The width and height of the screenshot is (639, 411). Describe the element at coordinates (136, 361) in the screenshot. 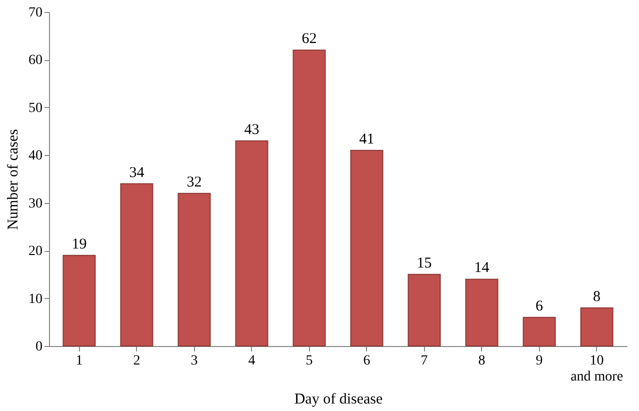

I see `x-tick-label: 2` at that location.